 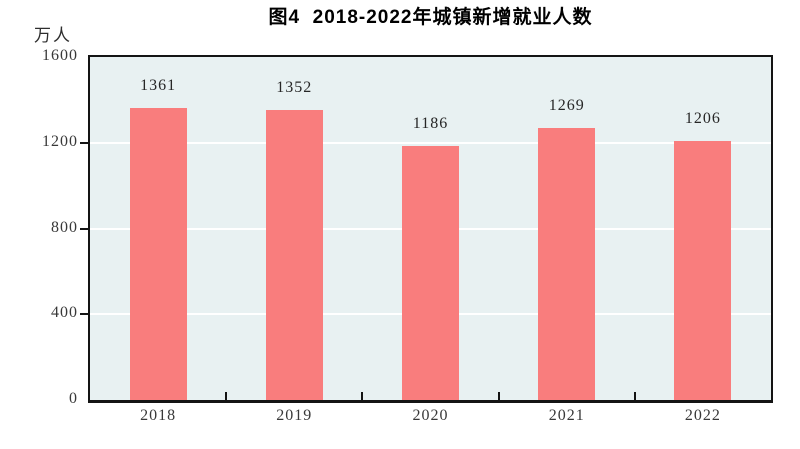 I want to click on chart-title: 图4 2018-2022年城镇新增就业人数, so click(x=430, y=17).